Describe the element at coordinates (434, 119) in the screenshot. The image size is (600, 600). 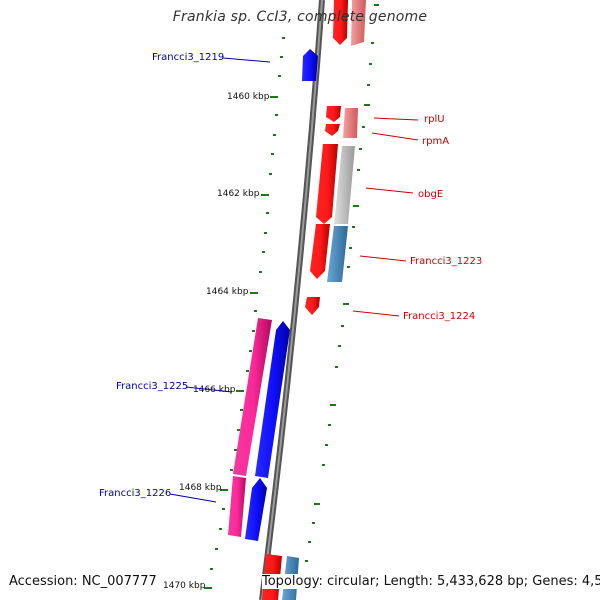
I see `label-rplU: rplU` at that location.